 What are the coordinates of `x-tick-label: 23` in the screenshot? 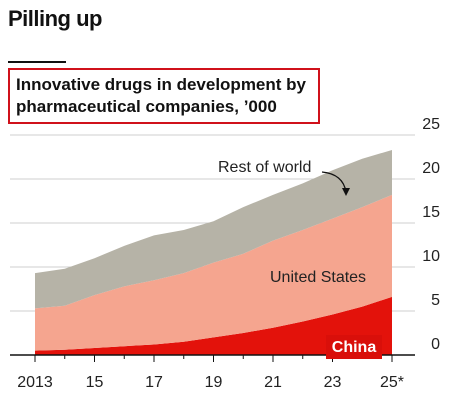 It's located at (333, 382).